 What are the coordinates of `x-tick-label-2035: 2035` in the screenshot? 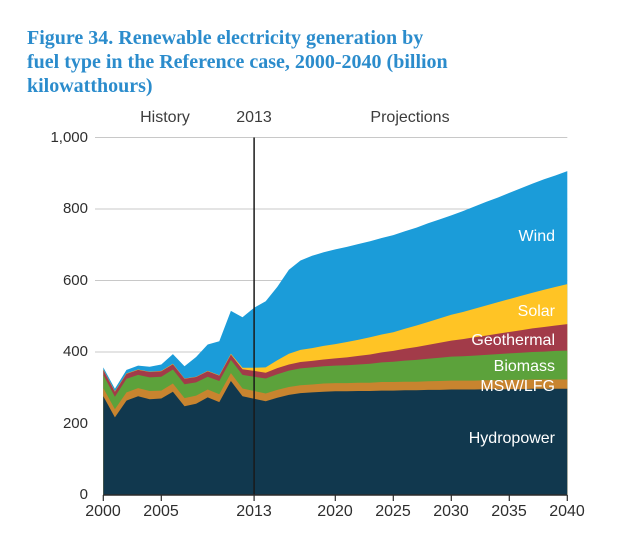 It's located at (509, 511).